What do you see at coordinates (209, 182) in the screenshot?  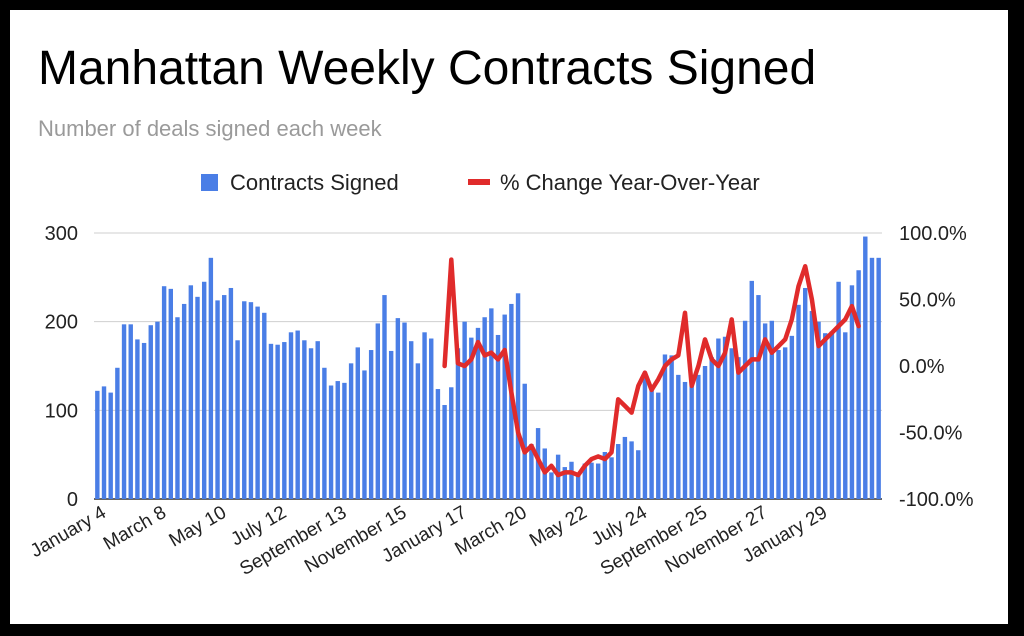 I see `legend-swatch-contracts` at bounding box center [209, 182].